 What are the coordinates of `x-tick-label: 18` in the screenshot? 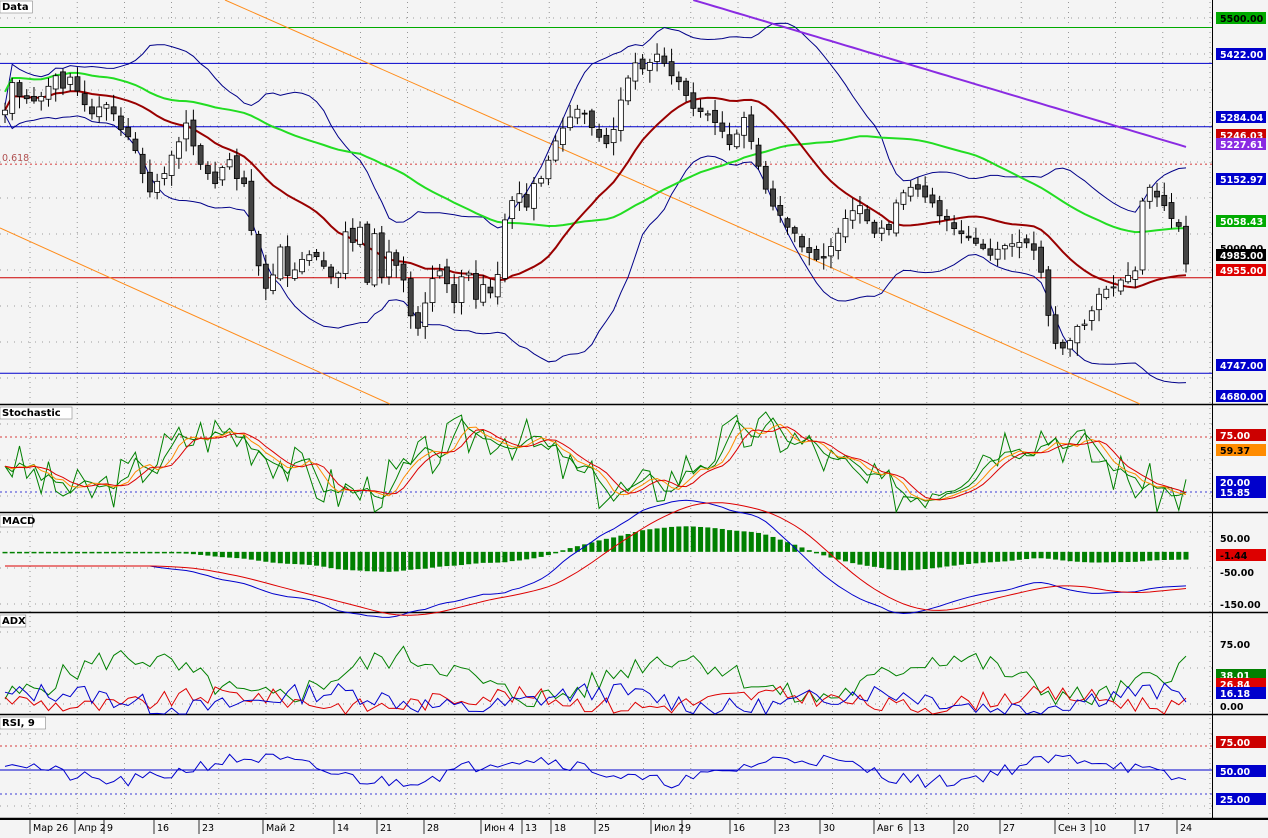 It's located at (560, 828).